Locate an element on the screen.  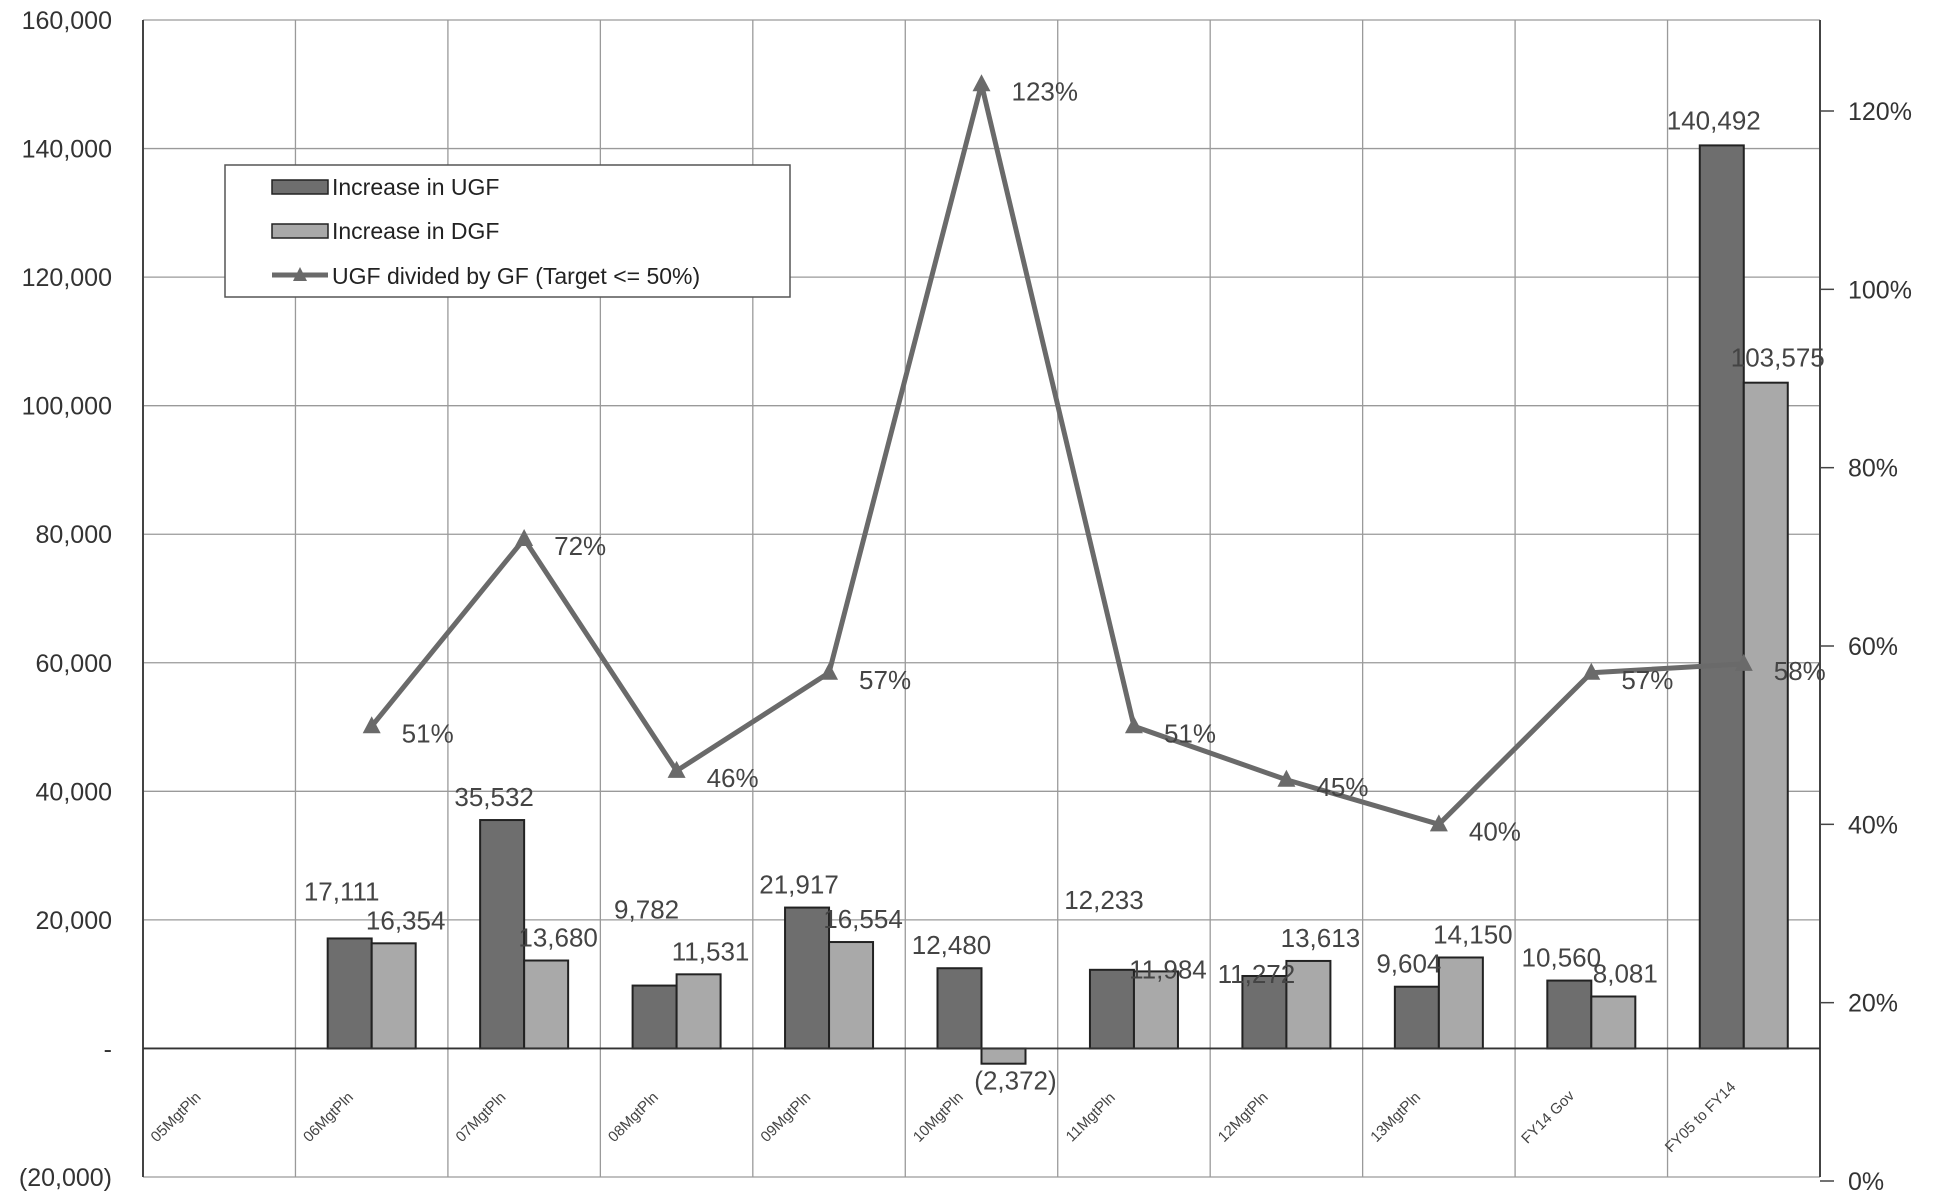
dgf-data-label: 16,354 is located at coordinates (406, 920).